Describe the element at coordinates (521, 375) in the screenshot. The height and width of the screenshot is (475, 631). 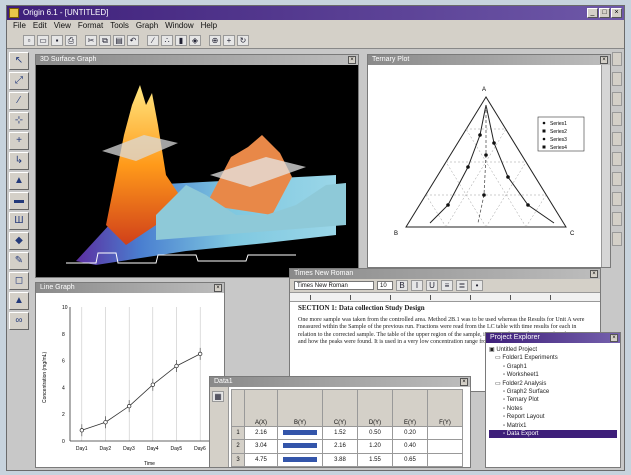
I see `tree-node: ▫ Worksheet1` at that location.